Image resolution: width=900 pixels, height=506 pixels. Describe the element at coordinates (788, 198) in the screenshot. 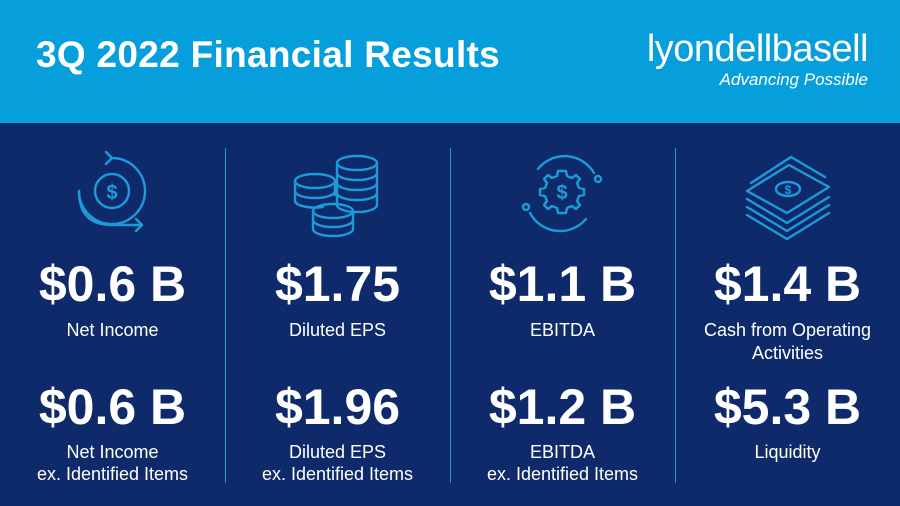

I see `cash-stack-icon: $` at that location.